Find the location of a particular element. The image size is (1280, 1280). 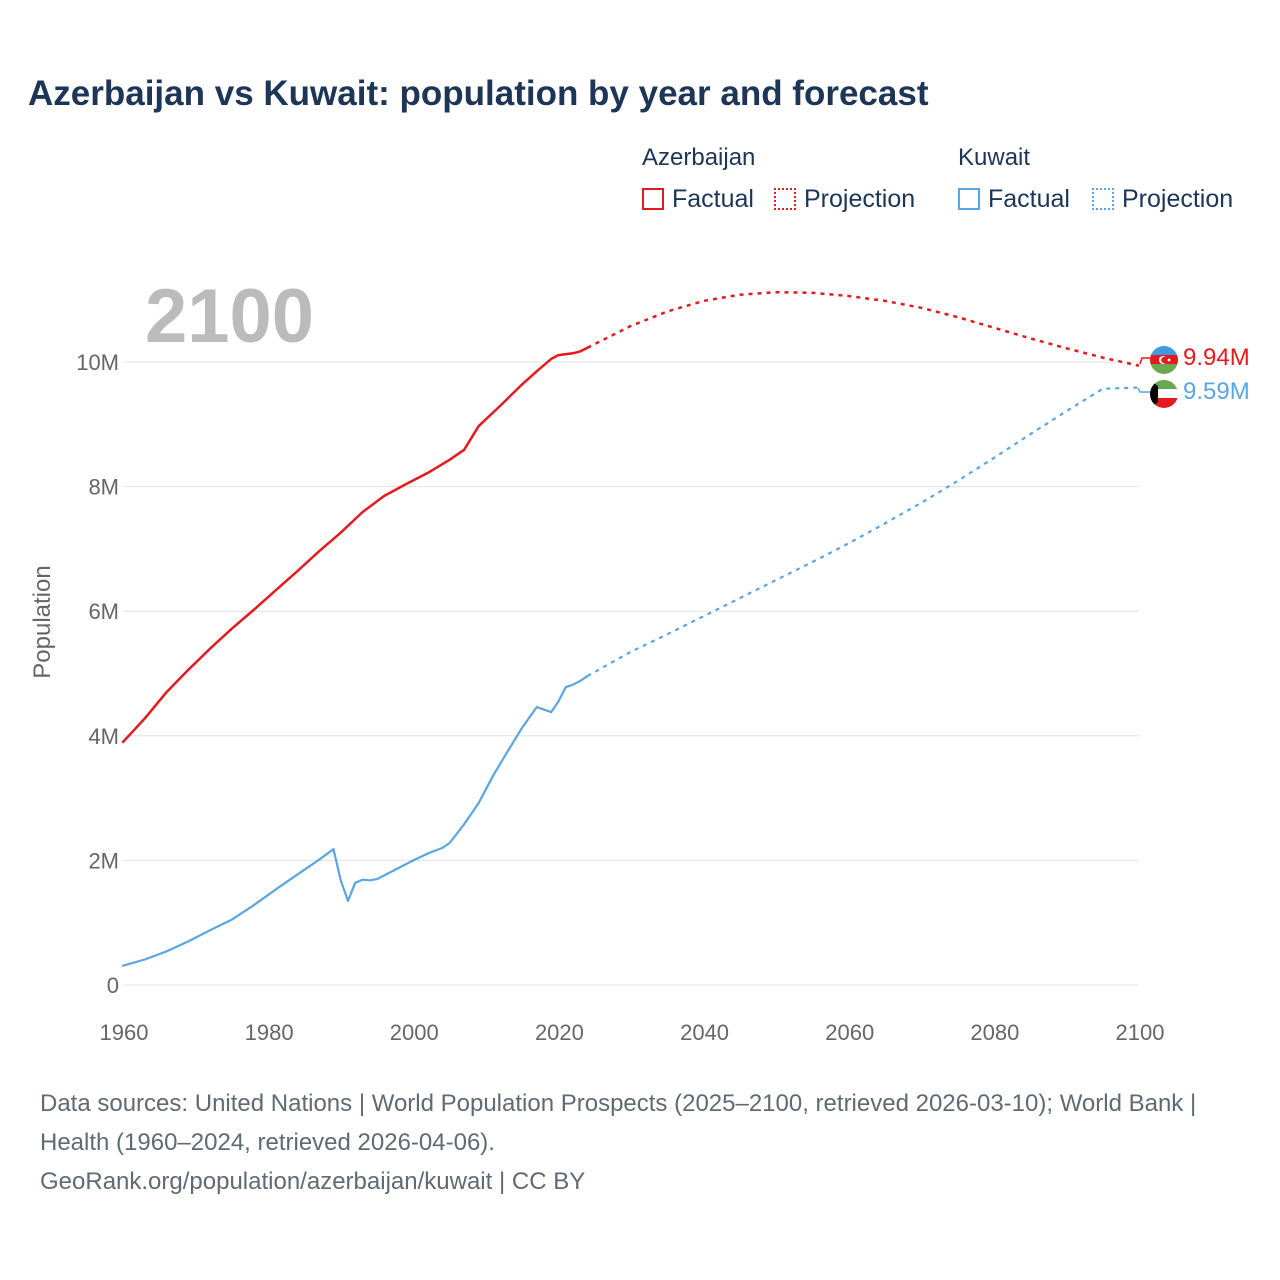

y-tick-label: 2M is located at coordinates (103, 860).